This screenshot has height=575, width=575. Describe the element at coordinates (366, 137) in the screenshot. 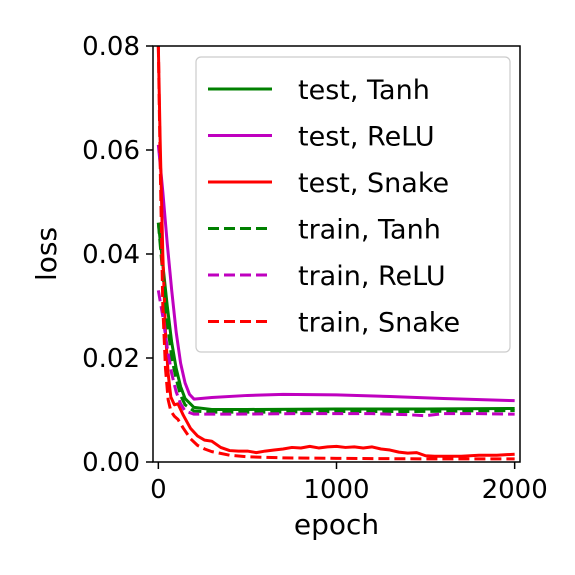

I see `legend-label: test, ReLU` at that location.